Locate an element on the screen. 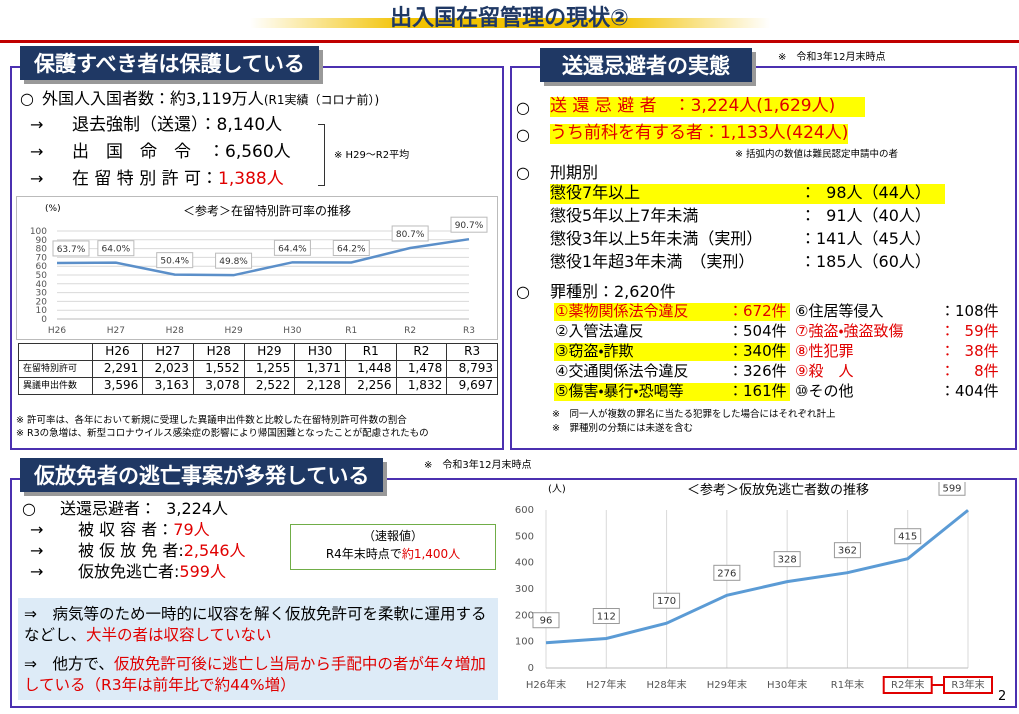  y-tick-label: 200 is located at coordinates (524, 615).